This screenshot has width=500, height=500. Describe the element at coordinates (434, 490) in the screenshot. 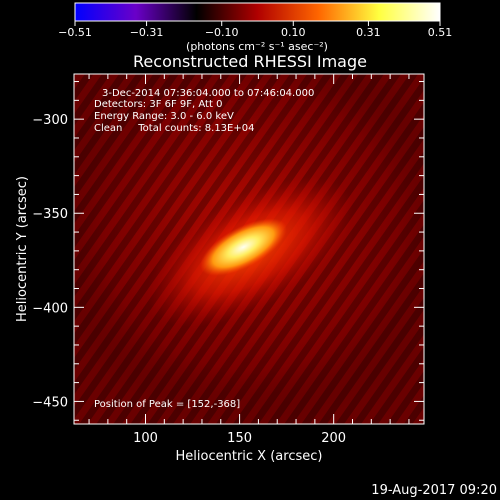

I see `footer-timestamp: 19-Aug-2017 09:20` at that location.